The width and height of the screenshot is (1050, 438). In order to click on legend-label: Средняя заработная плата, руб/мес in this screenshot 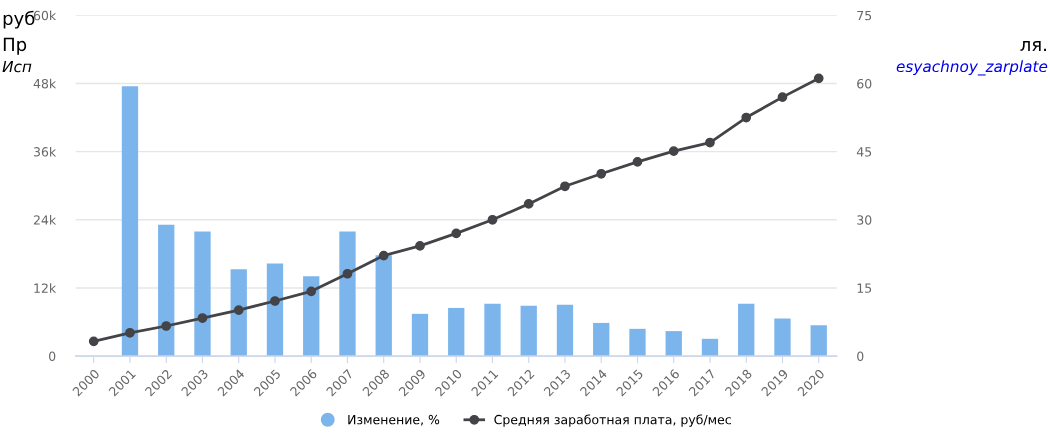, I will do `click(612, 420)`.